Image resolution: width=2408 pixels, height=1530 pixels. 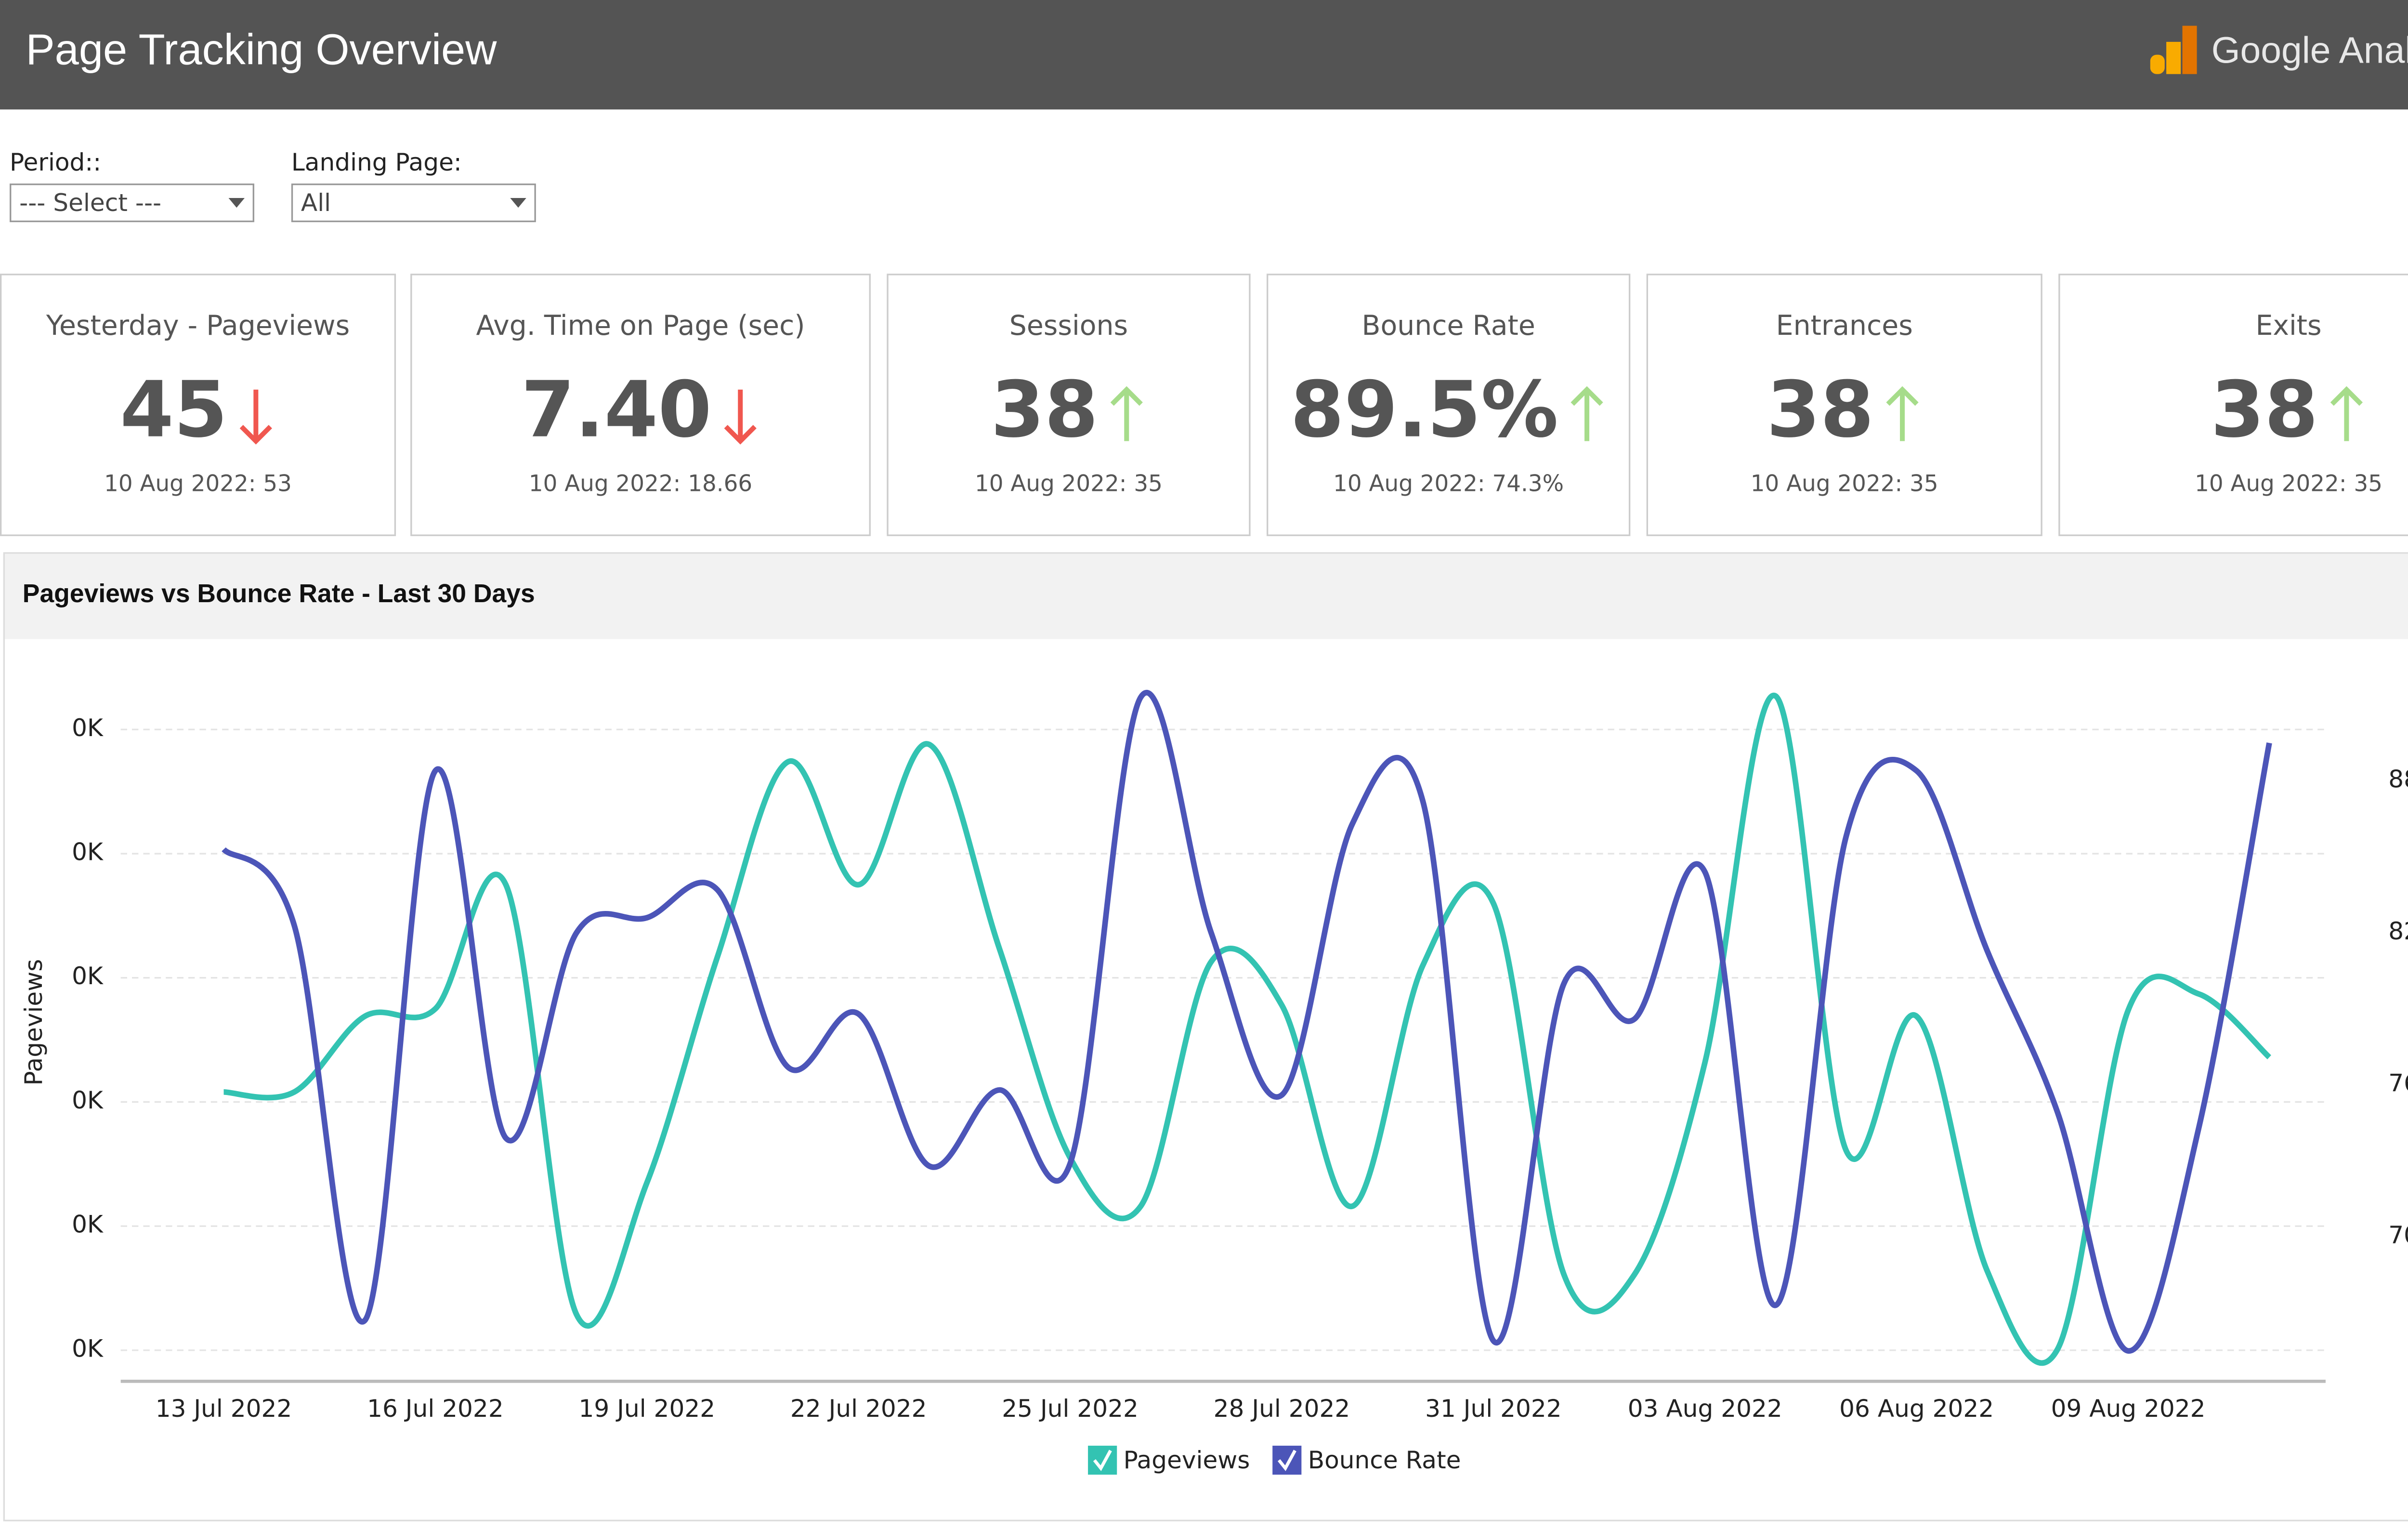 I want to click on y2-tick-label: 70%, so click(x=2398, y=1235).